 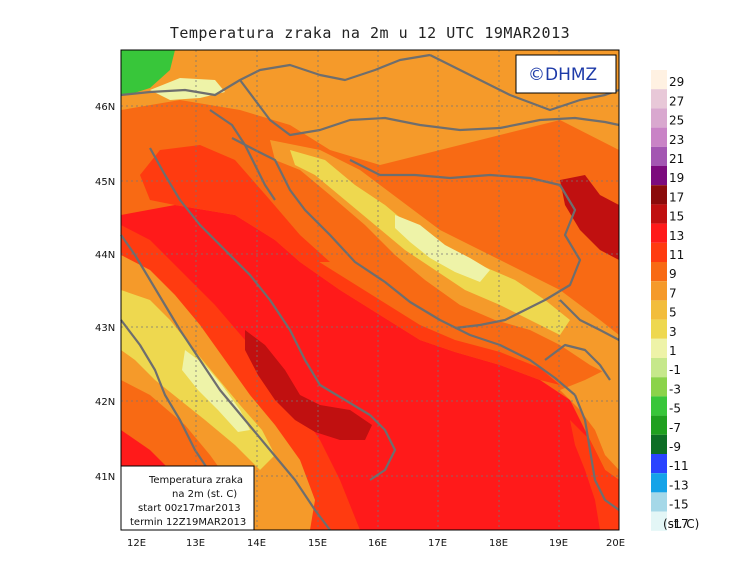 I want to click on colorbar-label: 29, so click(x=676, y=82).